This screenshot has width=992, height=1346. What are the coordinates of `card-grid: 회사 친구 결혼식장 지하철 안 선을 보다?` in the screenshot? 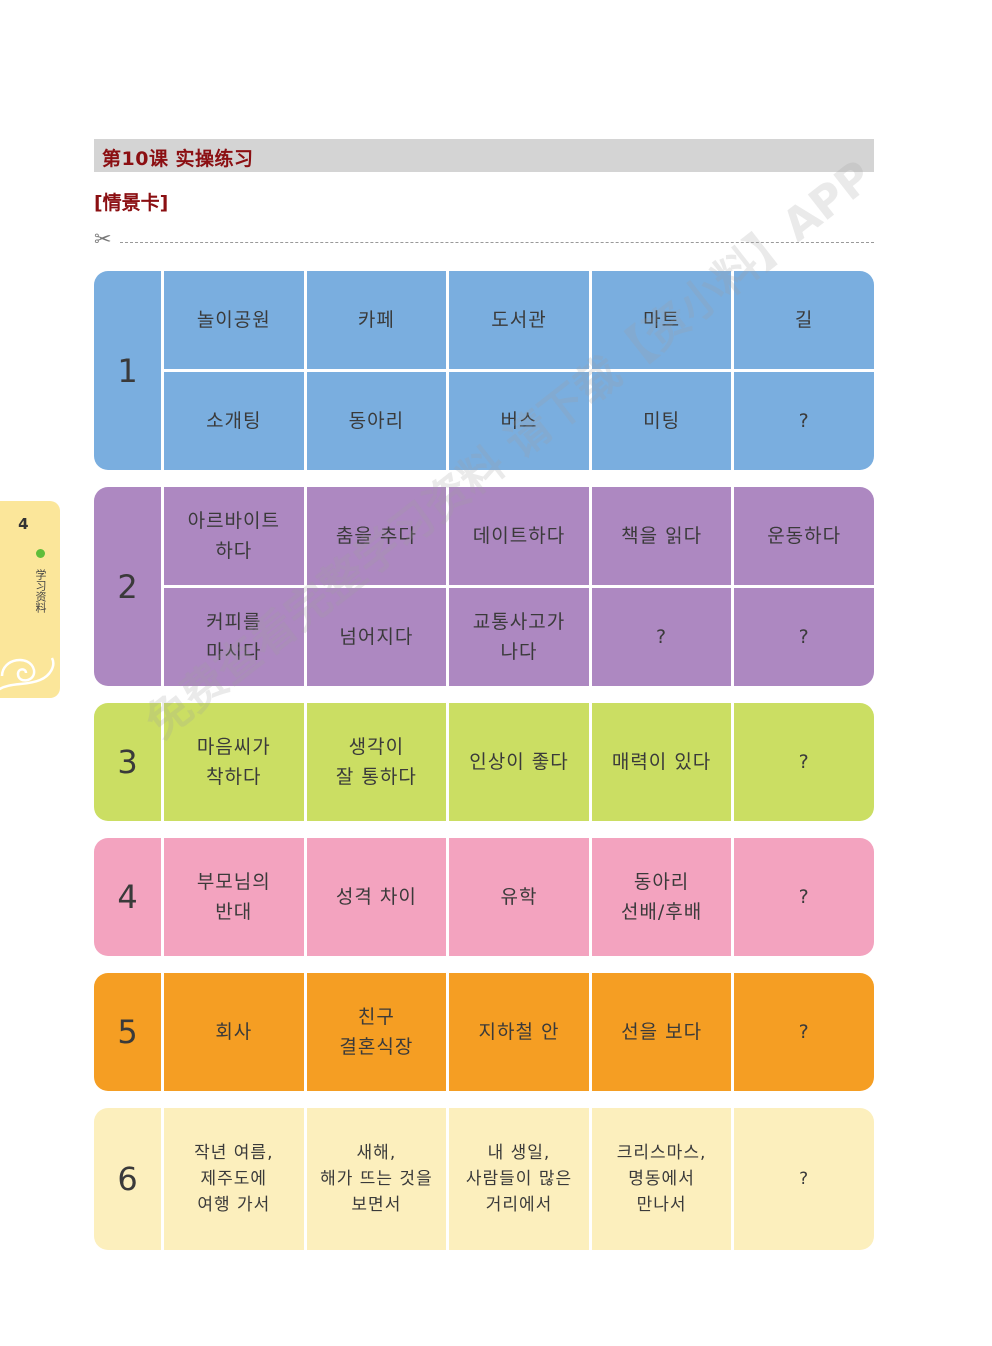 It's located at (519, 1032).